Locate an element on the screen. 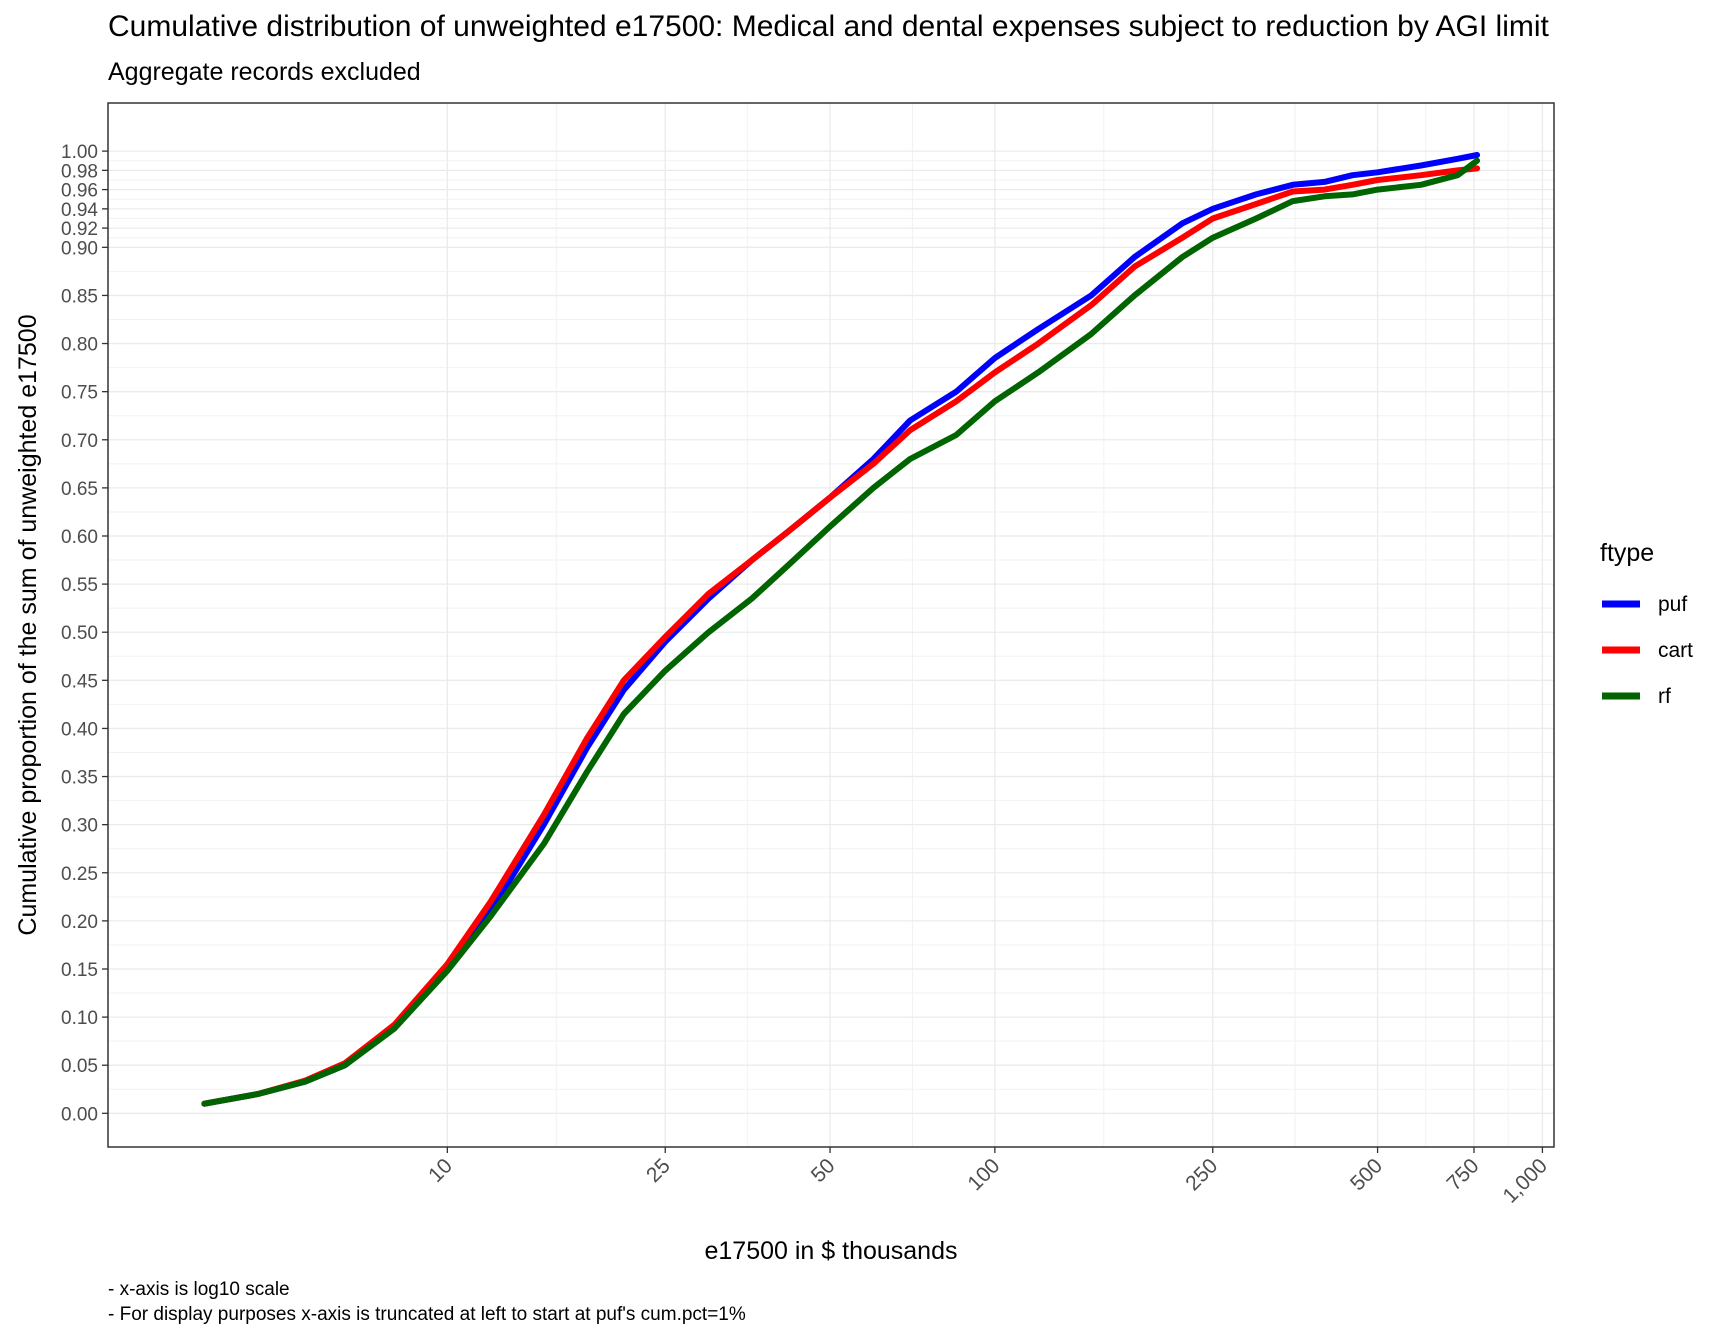 The height and width of the screenshot is (1344, 1728). x-tick-label: 25 is located at coordinates (658, 1170).